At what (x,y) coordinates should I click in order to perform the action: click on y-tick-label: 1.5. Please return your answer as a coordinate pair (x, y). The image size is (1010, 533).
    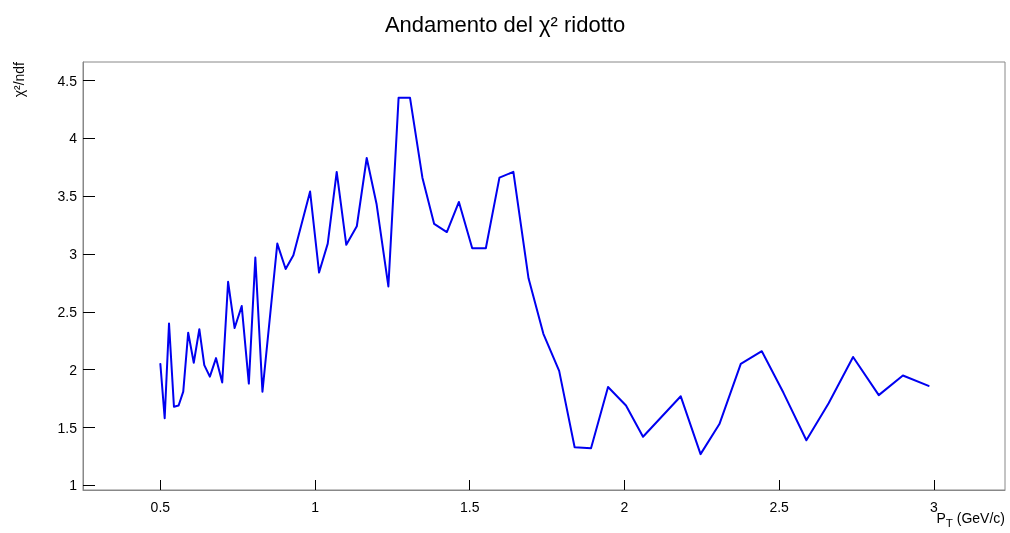
    Looking at the image, I should click on (67, 427).